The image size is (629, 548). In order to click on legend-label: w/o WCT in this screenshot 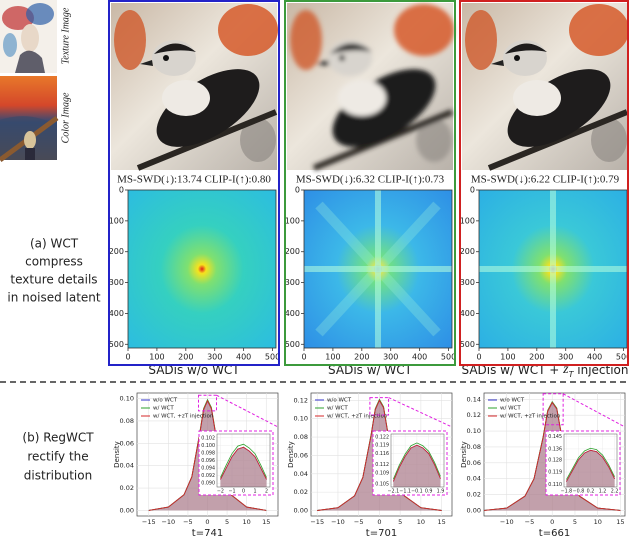, I will do `click(165, 401)`.